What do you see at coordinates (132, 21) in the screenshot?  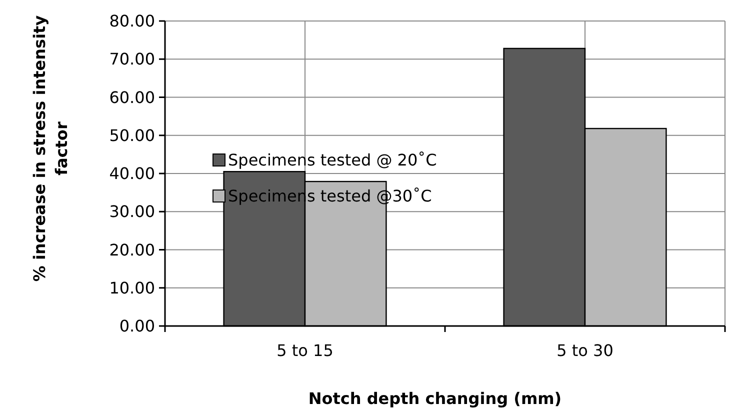 I see `y-tick-label: 80.00` at bounding box center [132, 21].